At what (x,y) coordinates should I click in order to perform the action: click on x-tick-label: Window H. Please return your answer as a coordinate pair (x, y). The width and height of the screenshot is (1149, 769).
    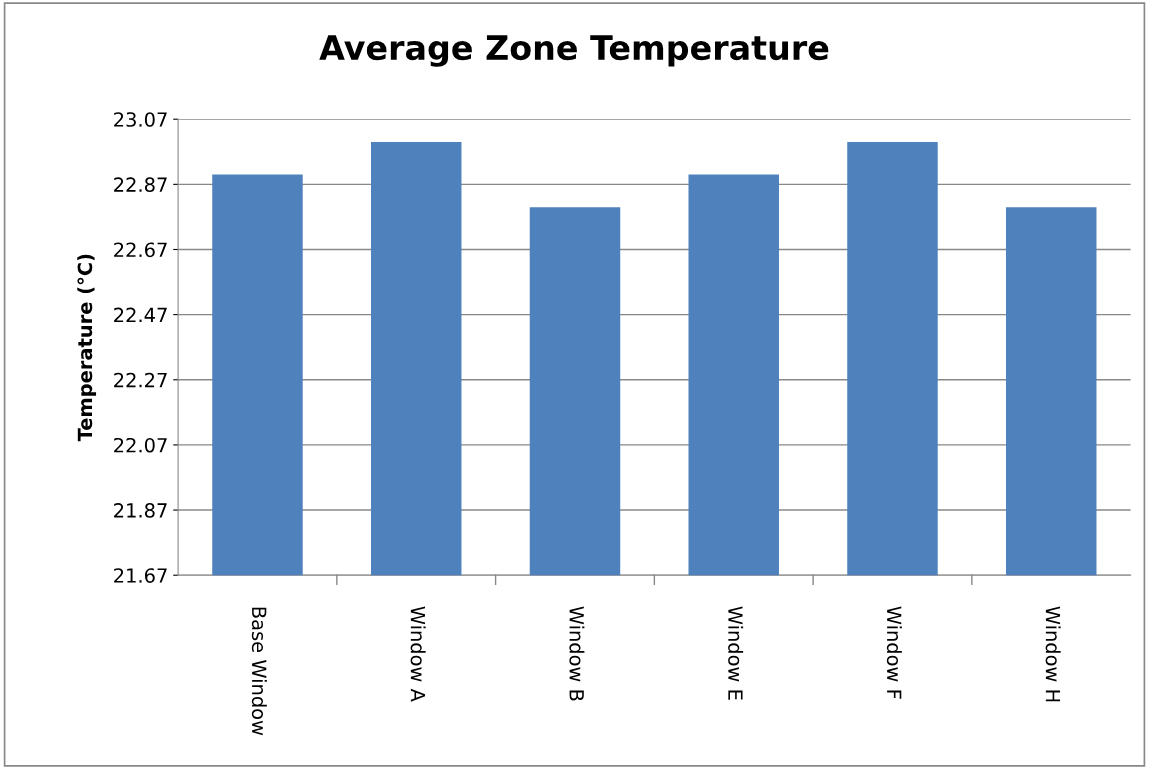
    Looking at the image, I should click on (1053, 654).